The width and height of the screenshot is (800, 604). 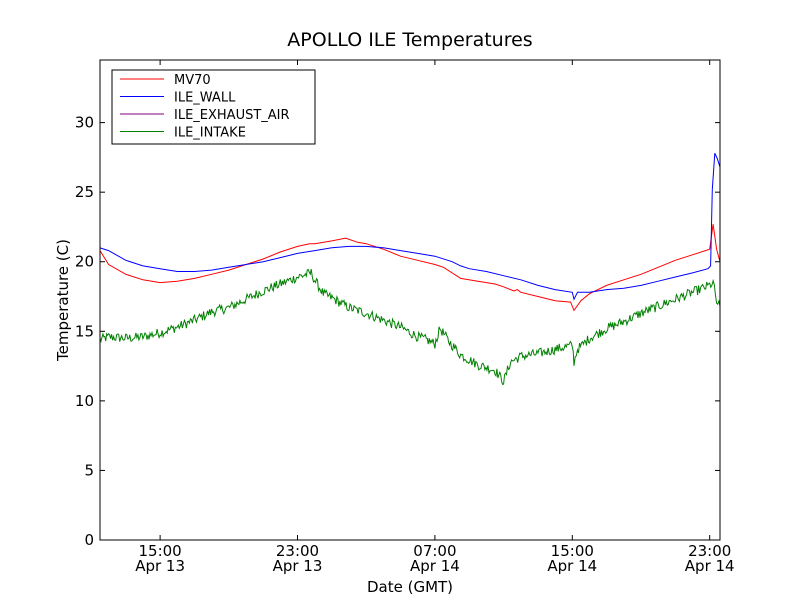 What do you see at coordinates (232, 115) in the screenshot?
I see `legend-label: ILE_EXHAUST_AIR` at bounding box center [232, 115].